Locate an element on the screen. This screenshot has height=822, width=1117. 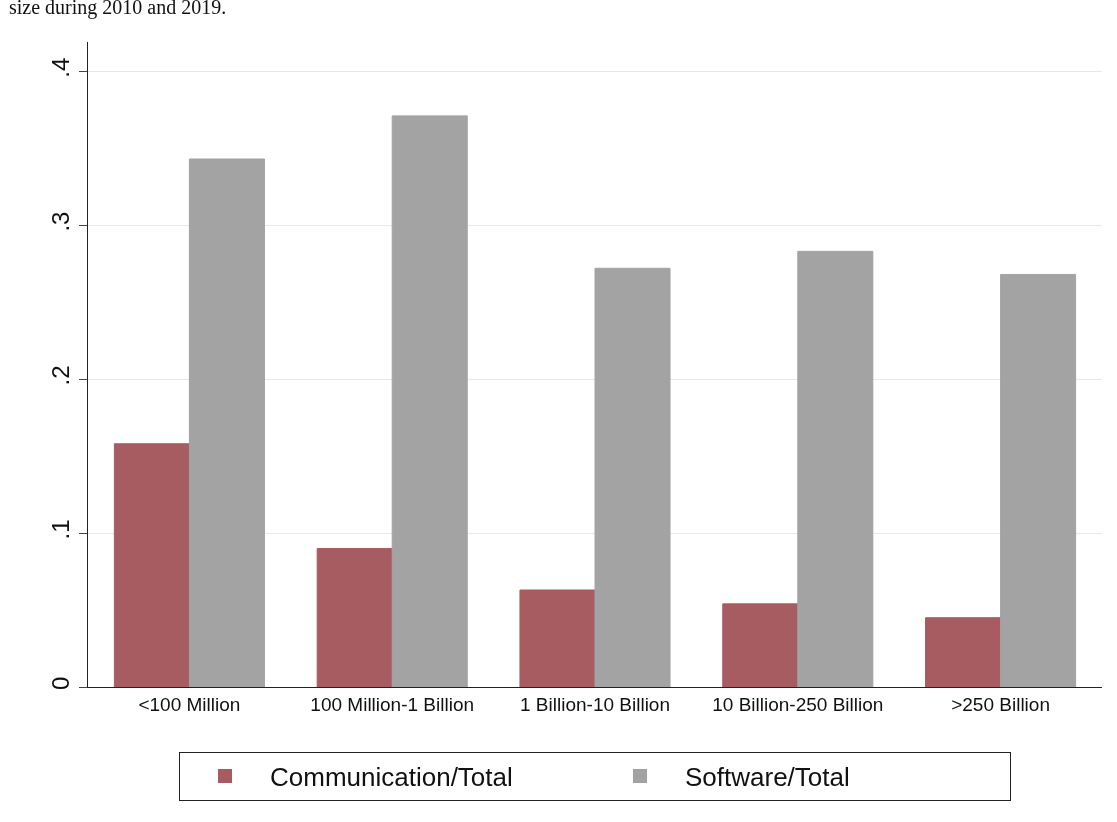
y-tick-label: .1 is located at coordinates (61, 529).